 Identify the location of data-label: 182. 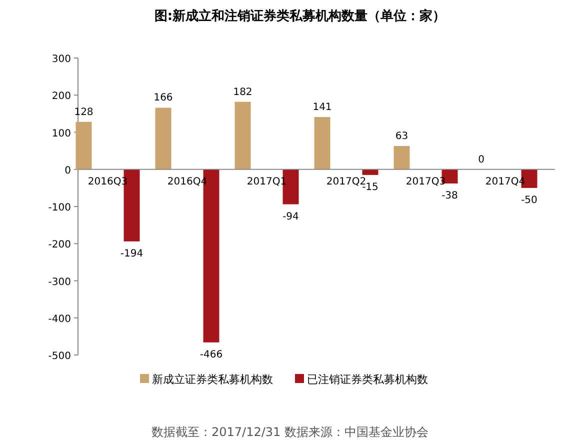
(242, 92).